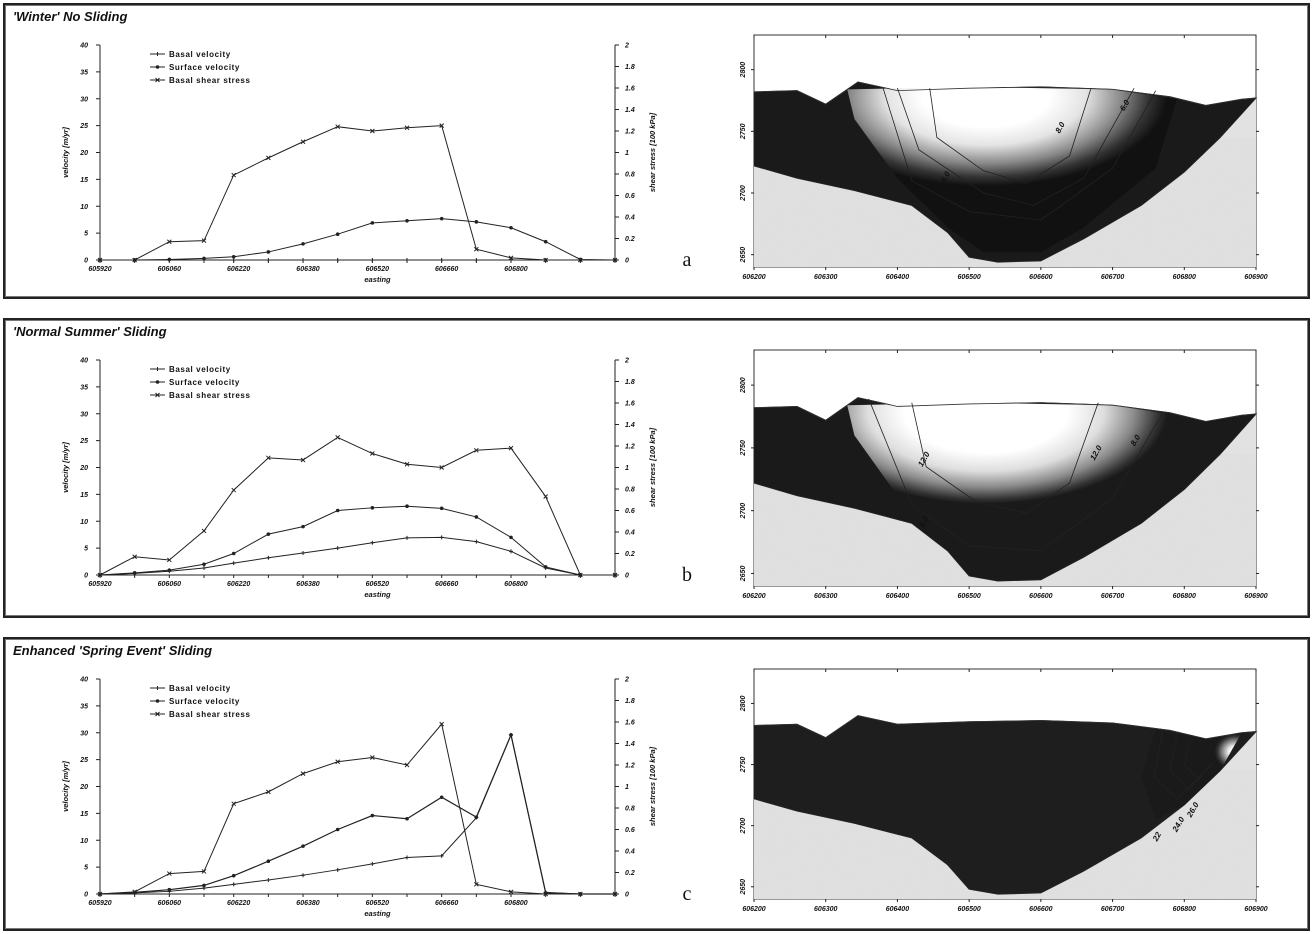 The height and width of the screenshot is (934, 1316). I want to click on y-axis-label: velocity [m/yr], so click(65, 152).